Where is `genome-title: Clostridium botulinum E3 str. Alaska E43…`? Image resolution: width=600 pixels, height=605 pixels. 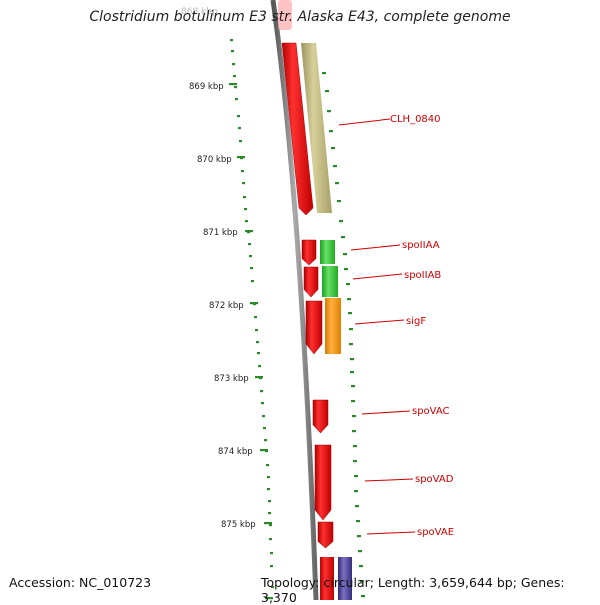
genome-title: Clostridium botulinum E3 str. Alaska E43… is located at coordinates (300, 17).